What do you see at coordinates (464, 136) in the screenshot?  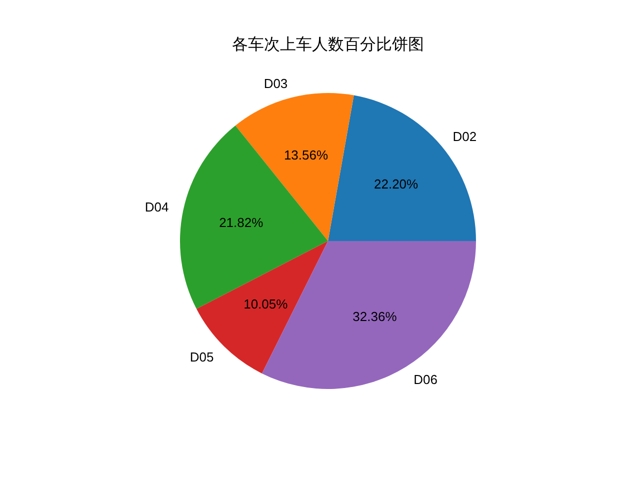 I see `slice-label: D02` at bounding box center [464, 136].